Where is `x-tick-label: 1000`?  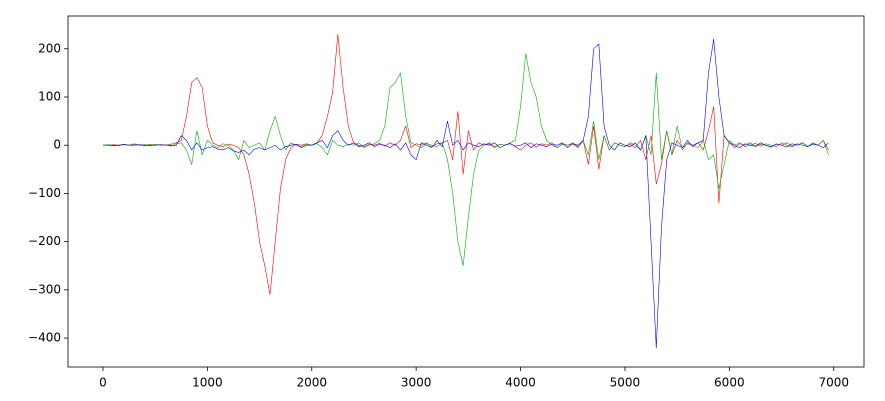
x-tick-label: 1000 is located at coordinates (207, 383).